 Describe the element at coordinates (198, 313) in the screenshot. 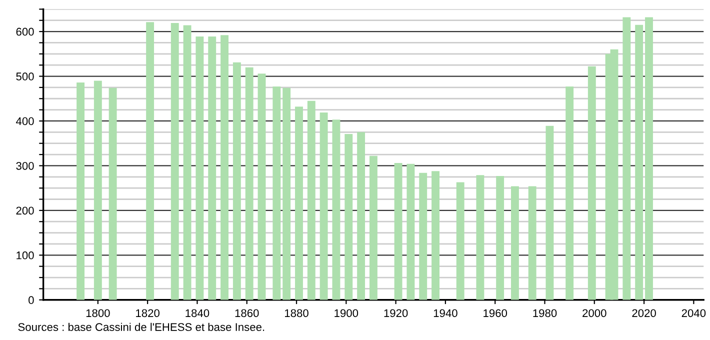

I see `x-tick-label: 1840` at that location.